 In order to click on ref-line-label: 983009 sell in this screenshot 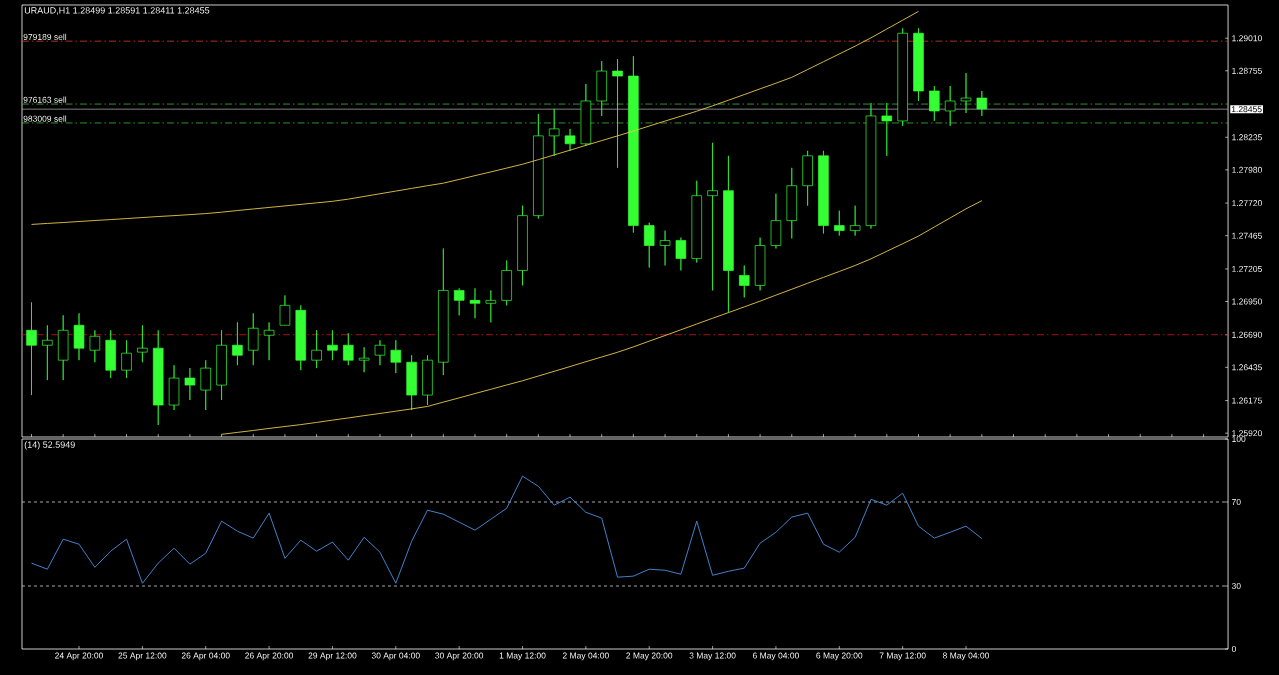, I will do `click(45, 118)`.